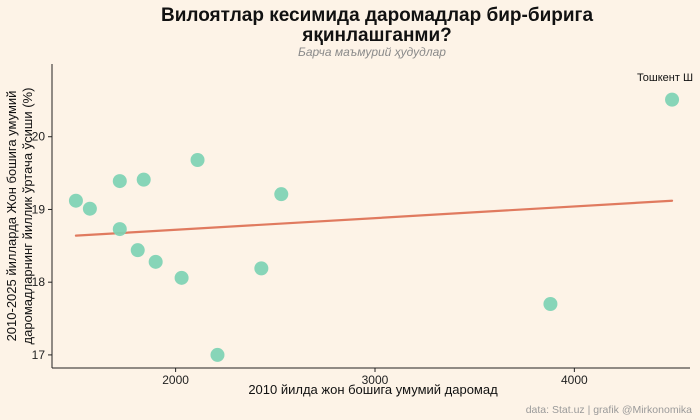  What do you see at coordinates (377, 15) in the screenshot?
I see `chart-title-line1: Вилоятлар кесимида даромадлар бир-бирига` at bounding box center [377, 15].